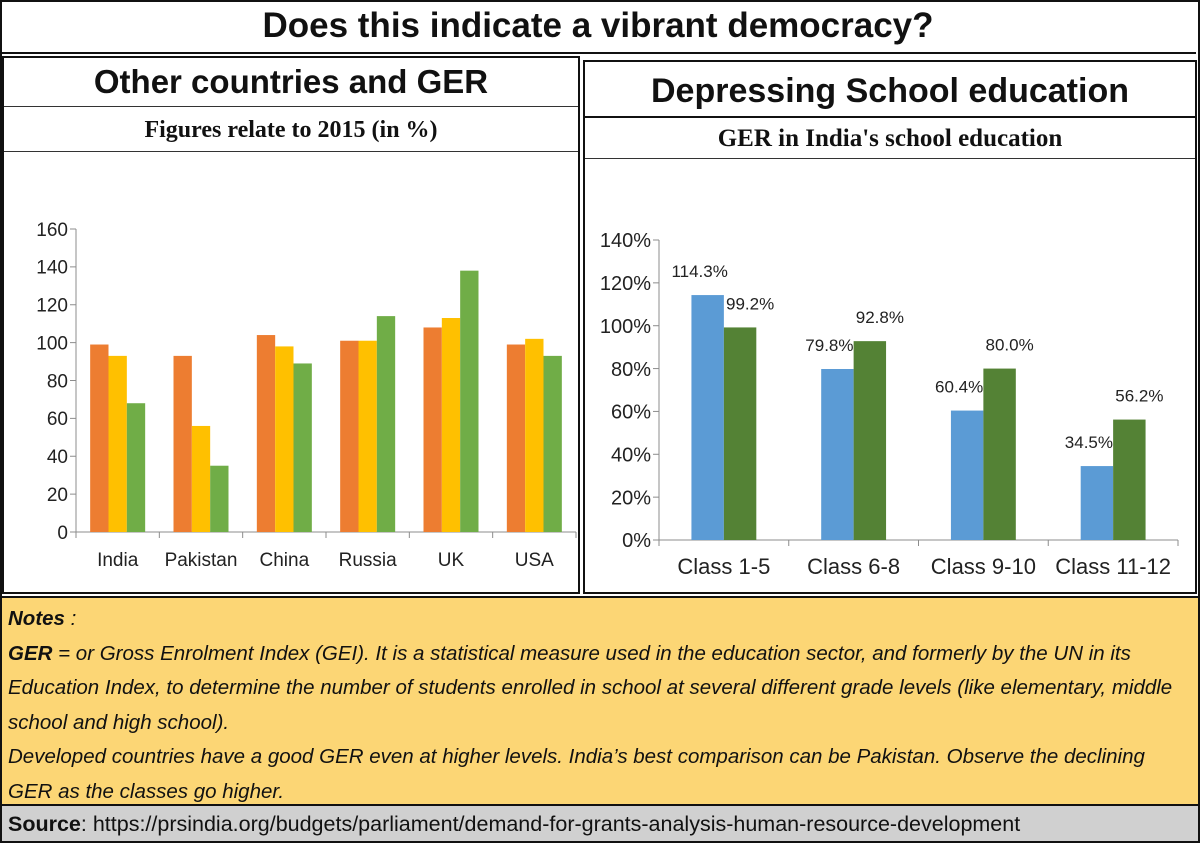 The image size is (1200, 843). I want to click on y-tick-label: 0, so click(62, 533).